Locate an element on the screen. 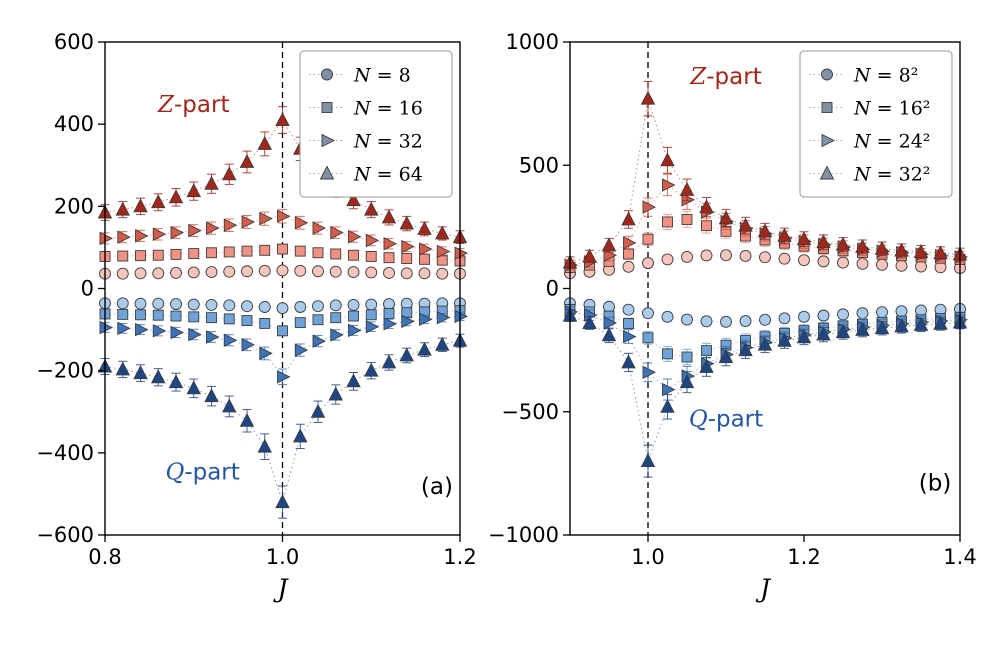  y-tick-label: 500 is located at coordinates (539, 165).